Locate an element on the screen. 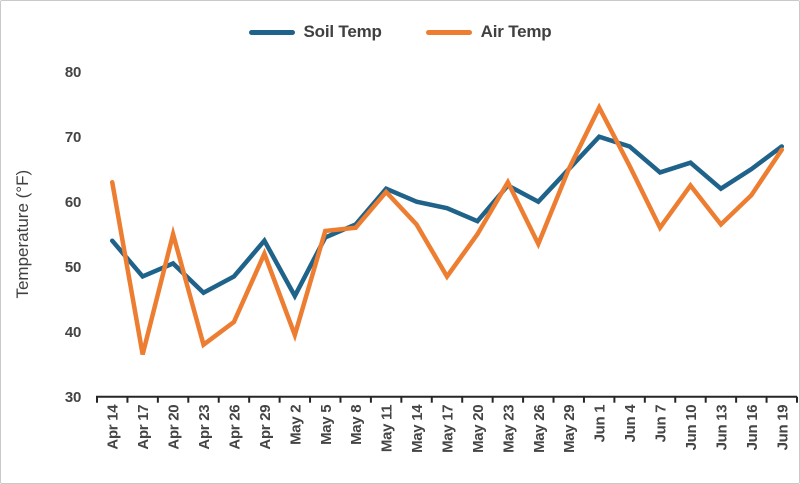 The height and width of the screenshot is (484, 800). y-tick-label: 50 is located at coordinates (73, 267).